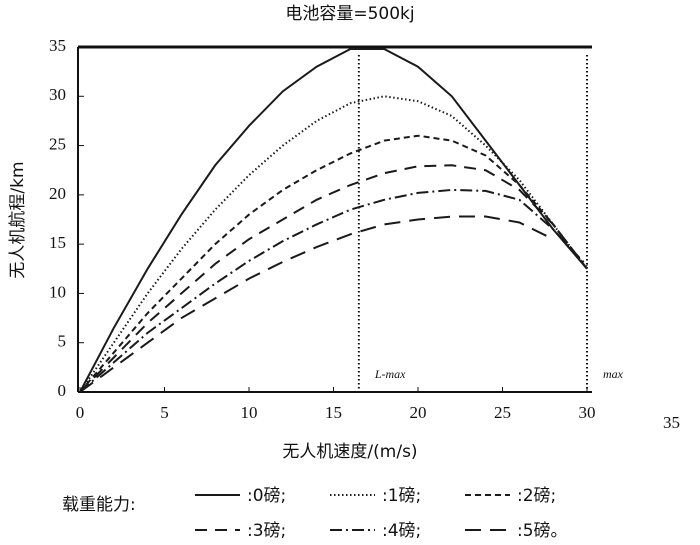 The height and width of the screenshot is (545, 700). I want to click on legend-label: :1磅;, so click(401, 496).